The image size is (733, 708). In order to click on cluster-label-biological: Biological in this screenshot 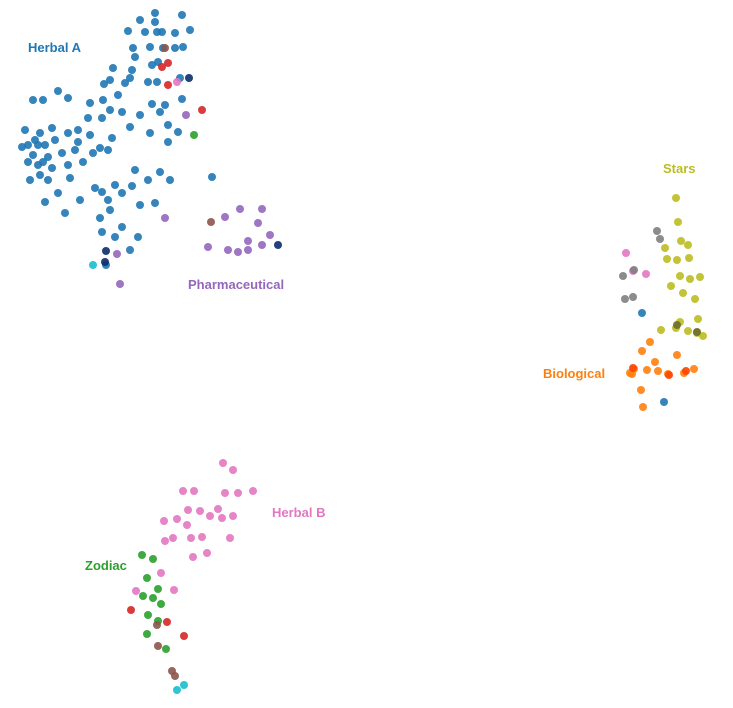, I will do `click(574, 373)`.